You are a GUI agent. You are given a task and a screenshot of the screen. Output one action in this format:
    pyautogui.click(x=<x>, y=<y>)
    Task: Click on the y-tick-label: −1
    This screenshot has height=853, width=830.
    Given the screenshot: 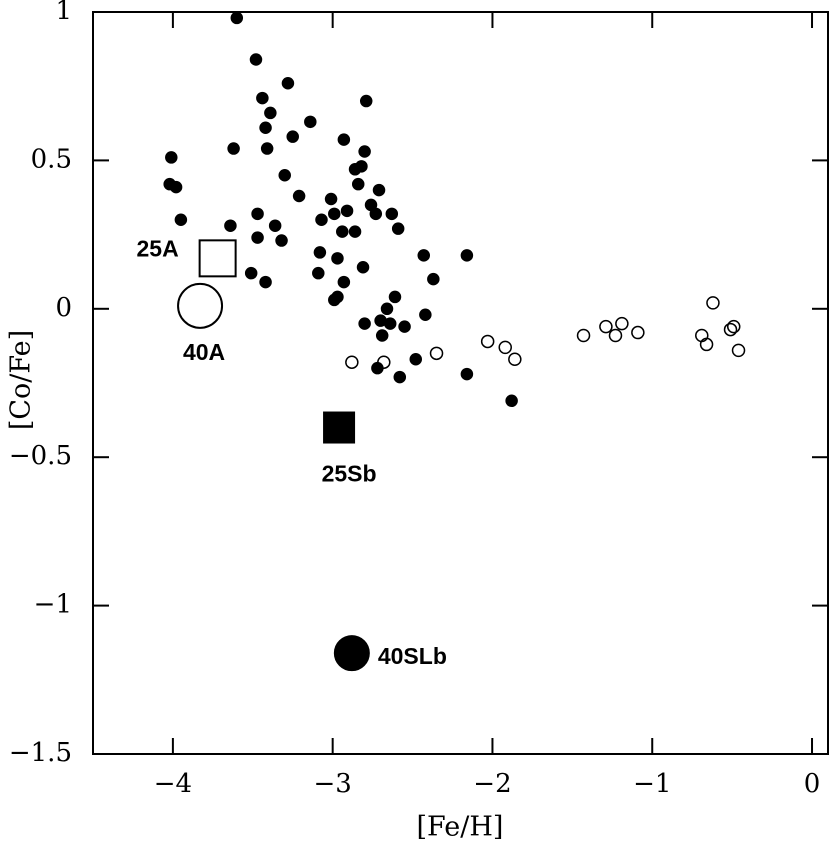 What is the action you would take?
    pyautogui.click(x=53, y=605)
    